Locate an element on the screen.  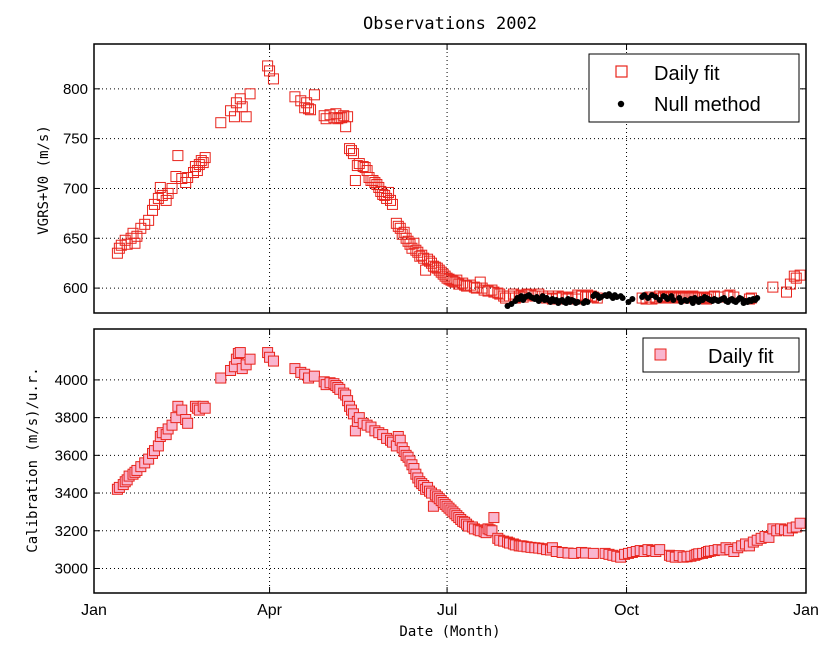
x-tick-label: Jan is located at coordinates (806, 610).